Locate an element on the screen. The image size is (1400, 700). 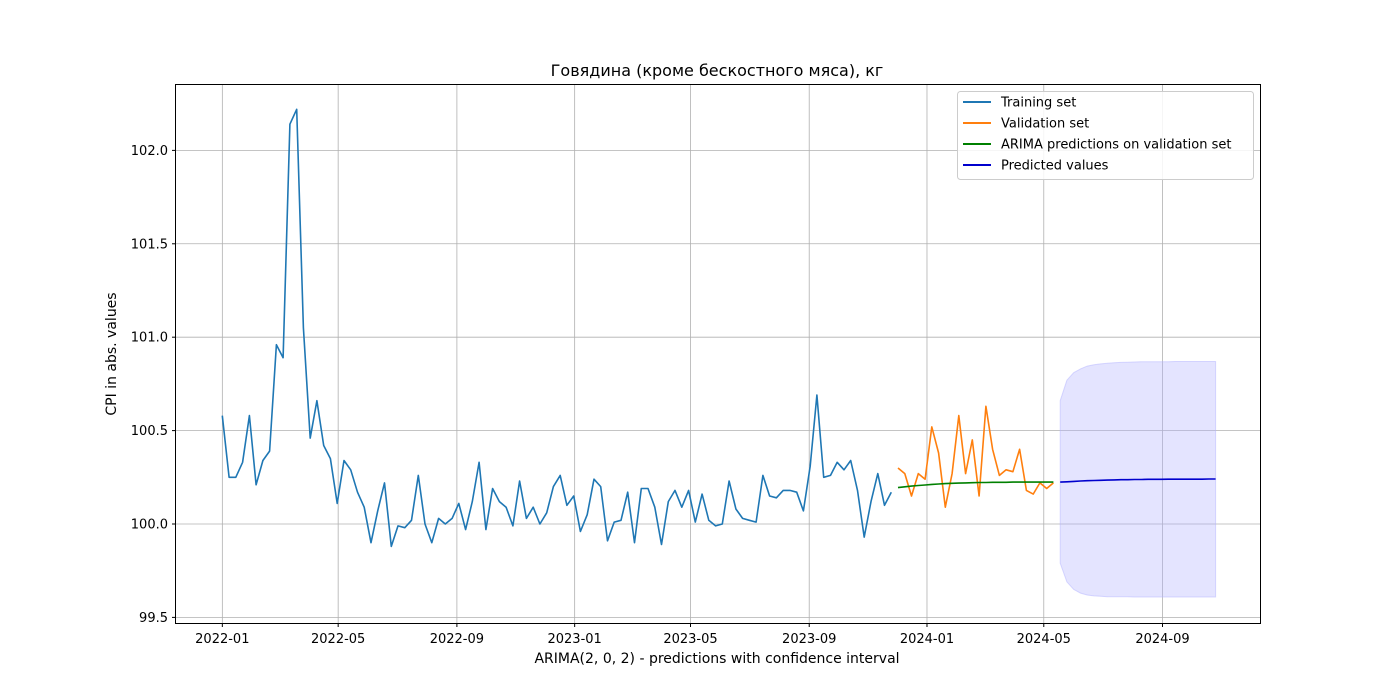
x-tick-label: 2022-09 is located at coordinates (457, 639).